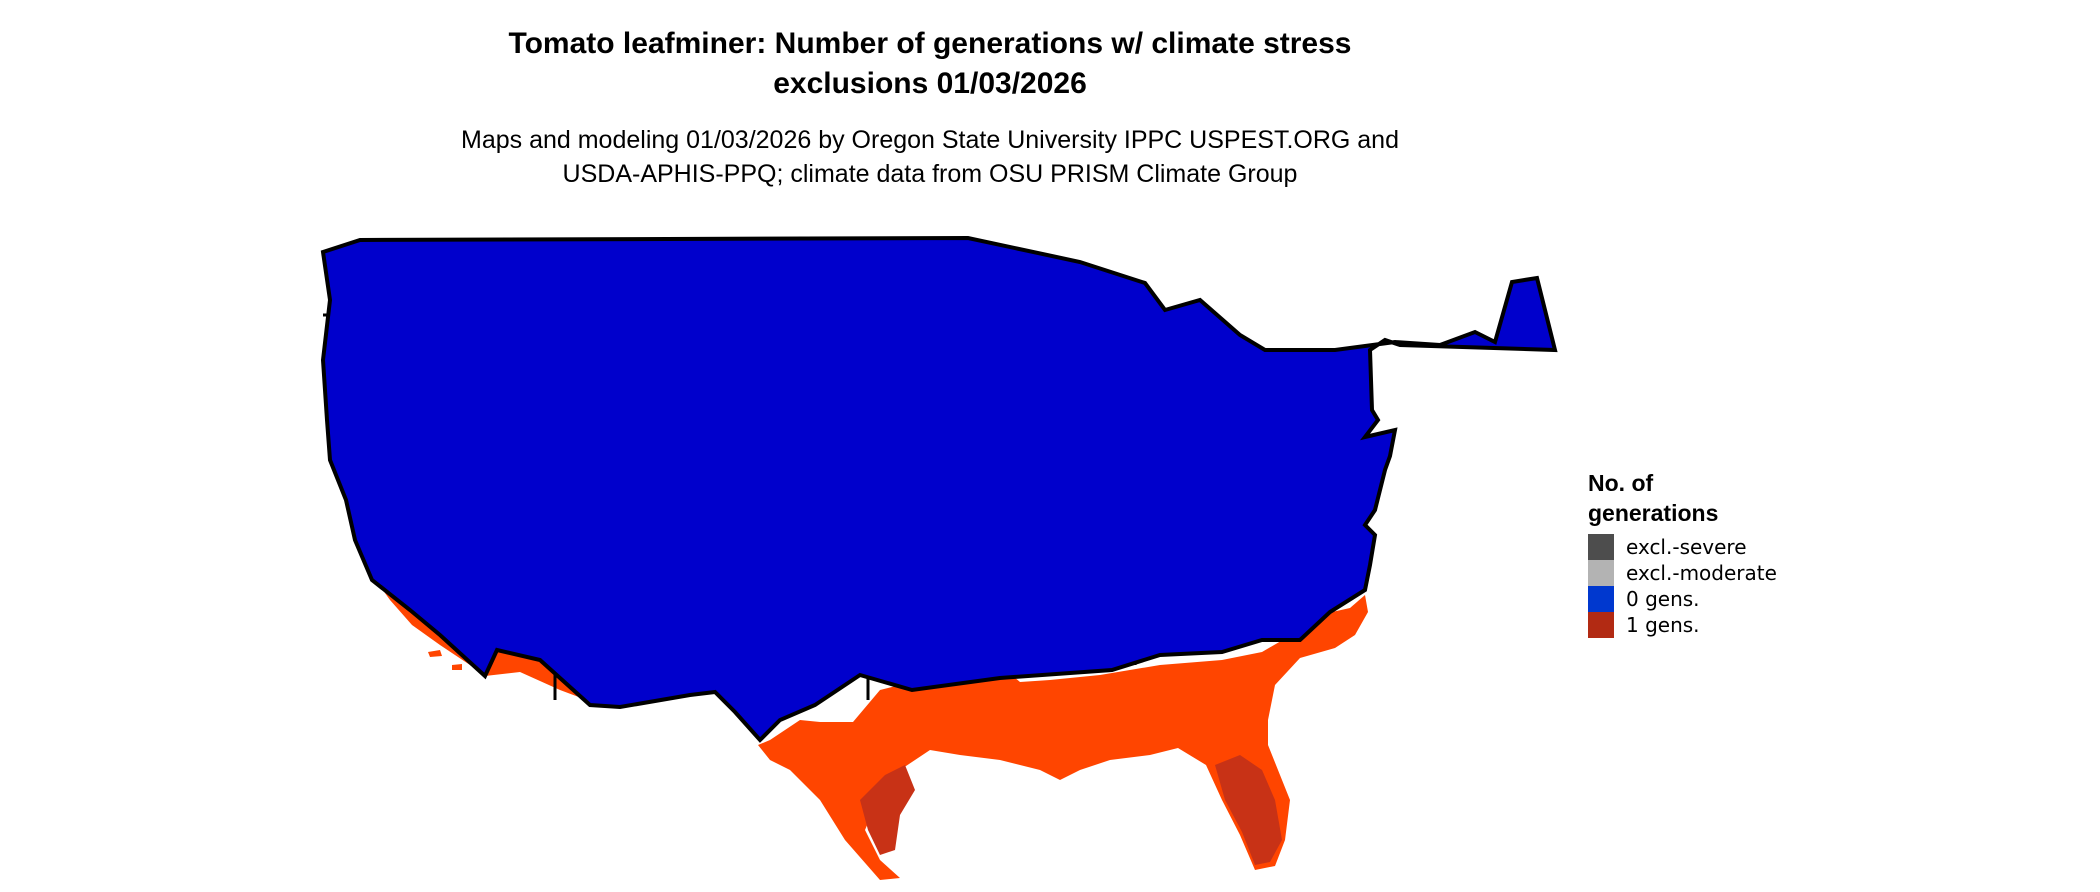  Describe the element at coordinates (1653, 513) in the screenshot. I see `legend-title-line-2: generations` at that location.